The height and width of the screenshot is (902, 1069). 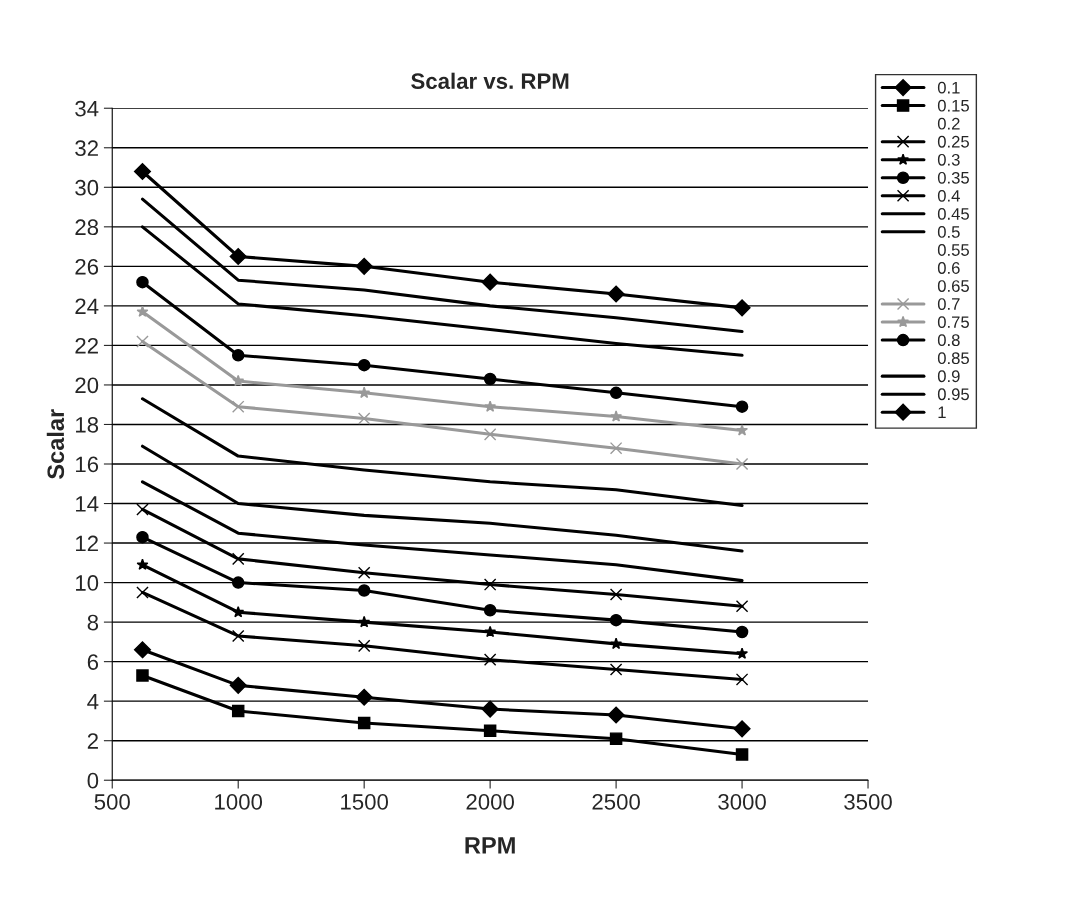 I want to click on legend-label: 0.8, so click(x=948, y=340).